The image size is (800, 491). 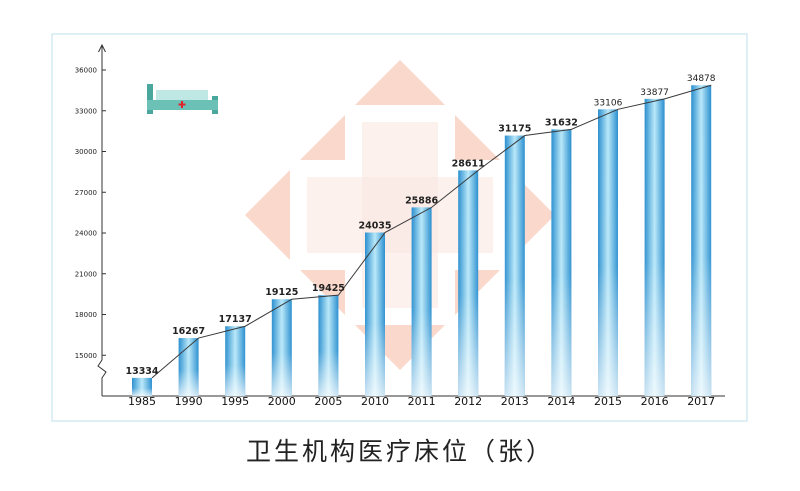 What do you see at coordinates (374, 226) in the screenshot?
I see `data-label: 24035` at bounding box center [374, 226].